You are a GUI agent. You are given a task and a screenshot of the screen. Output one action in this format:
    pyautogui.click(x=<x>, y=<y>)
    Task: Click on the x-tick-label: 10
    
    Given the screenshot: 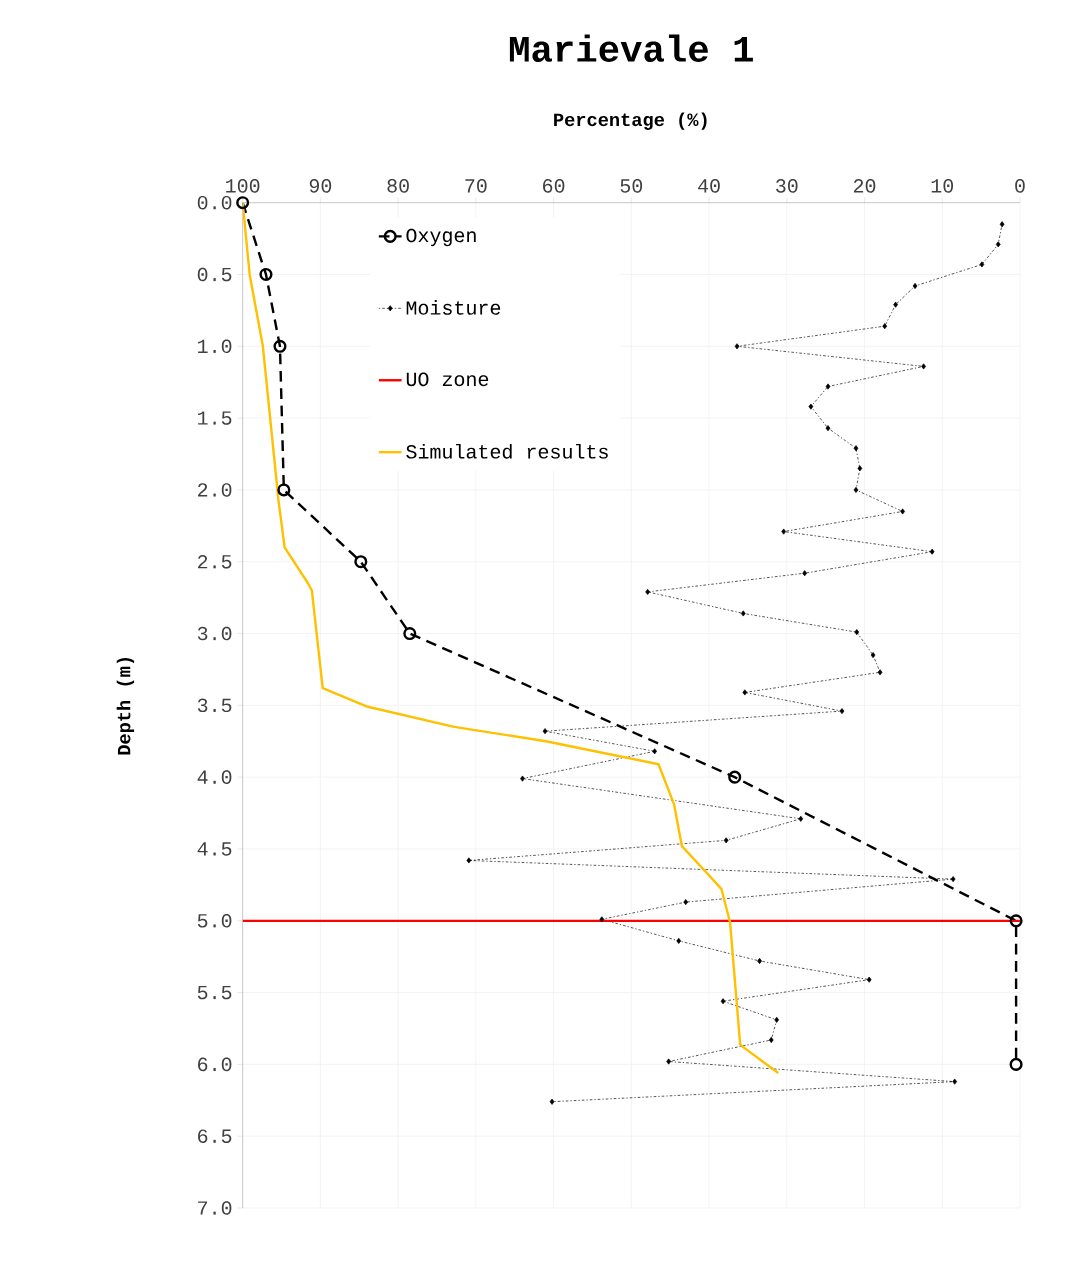 What is the action you would take?
    pyautogui.click(x=942, y=186)
    